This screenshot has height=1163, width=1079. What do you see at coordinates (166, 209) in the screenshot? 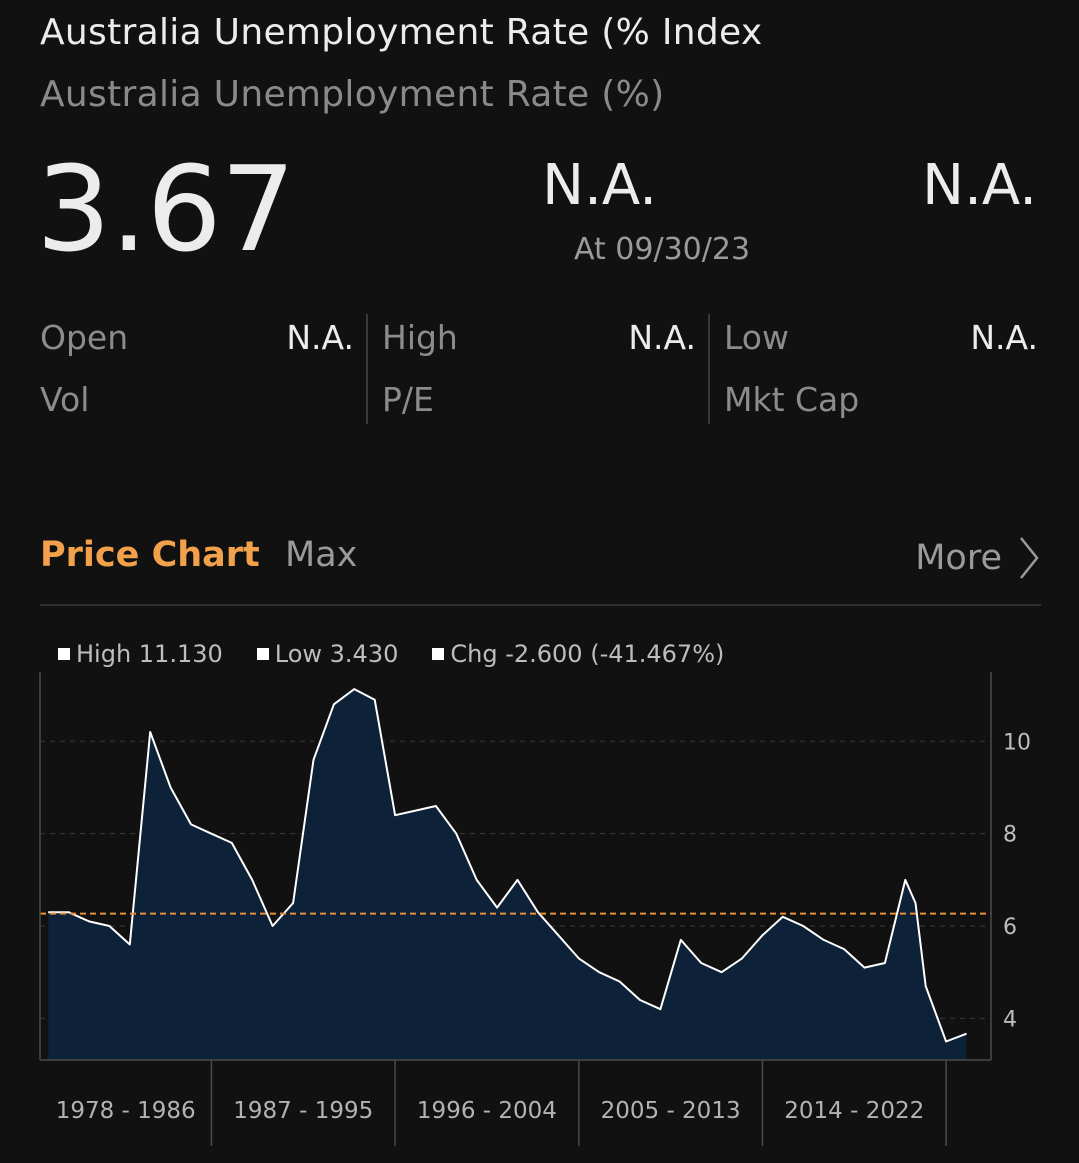
I see `last-price: 3.67` at bounding box center [166, 209].